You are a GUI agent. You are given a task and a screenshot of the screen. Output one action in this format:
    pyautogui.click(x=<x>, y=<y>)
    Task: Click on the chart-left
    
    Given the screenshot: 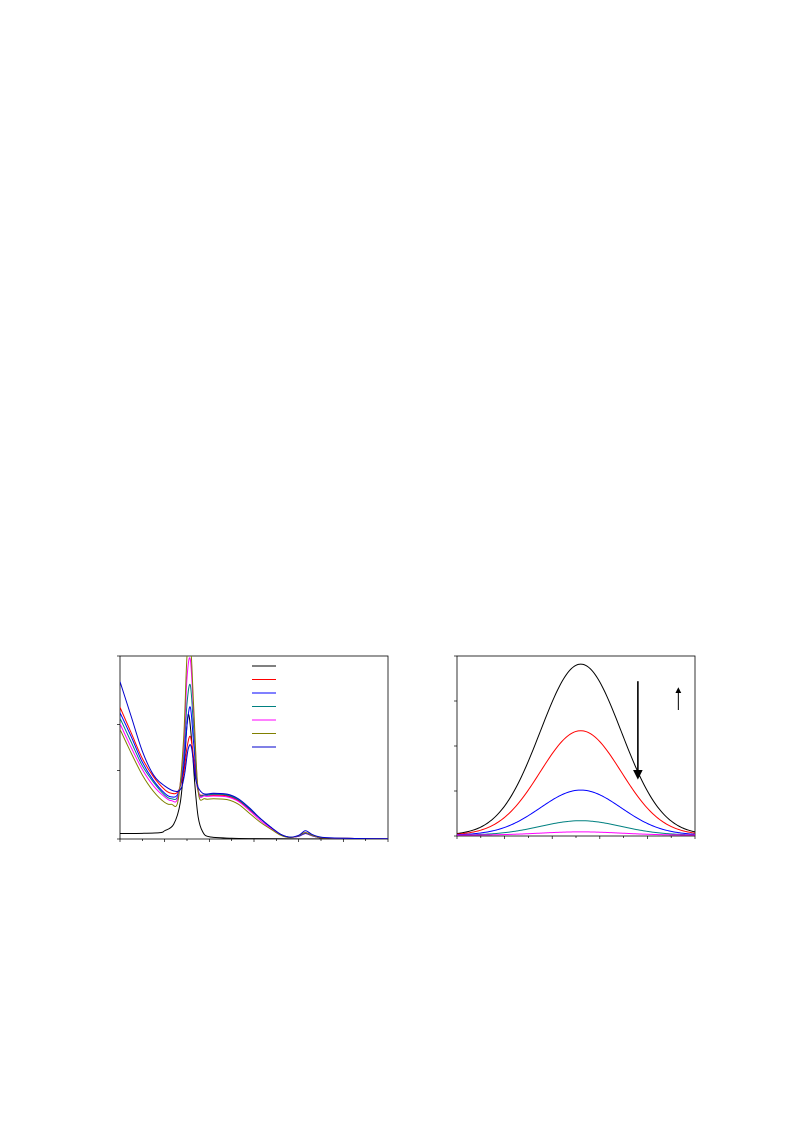 What is the action you would take?
    pyautogui.click(x=253, y=748)
    